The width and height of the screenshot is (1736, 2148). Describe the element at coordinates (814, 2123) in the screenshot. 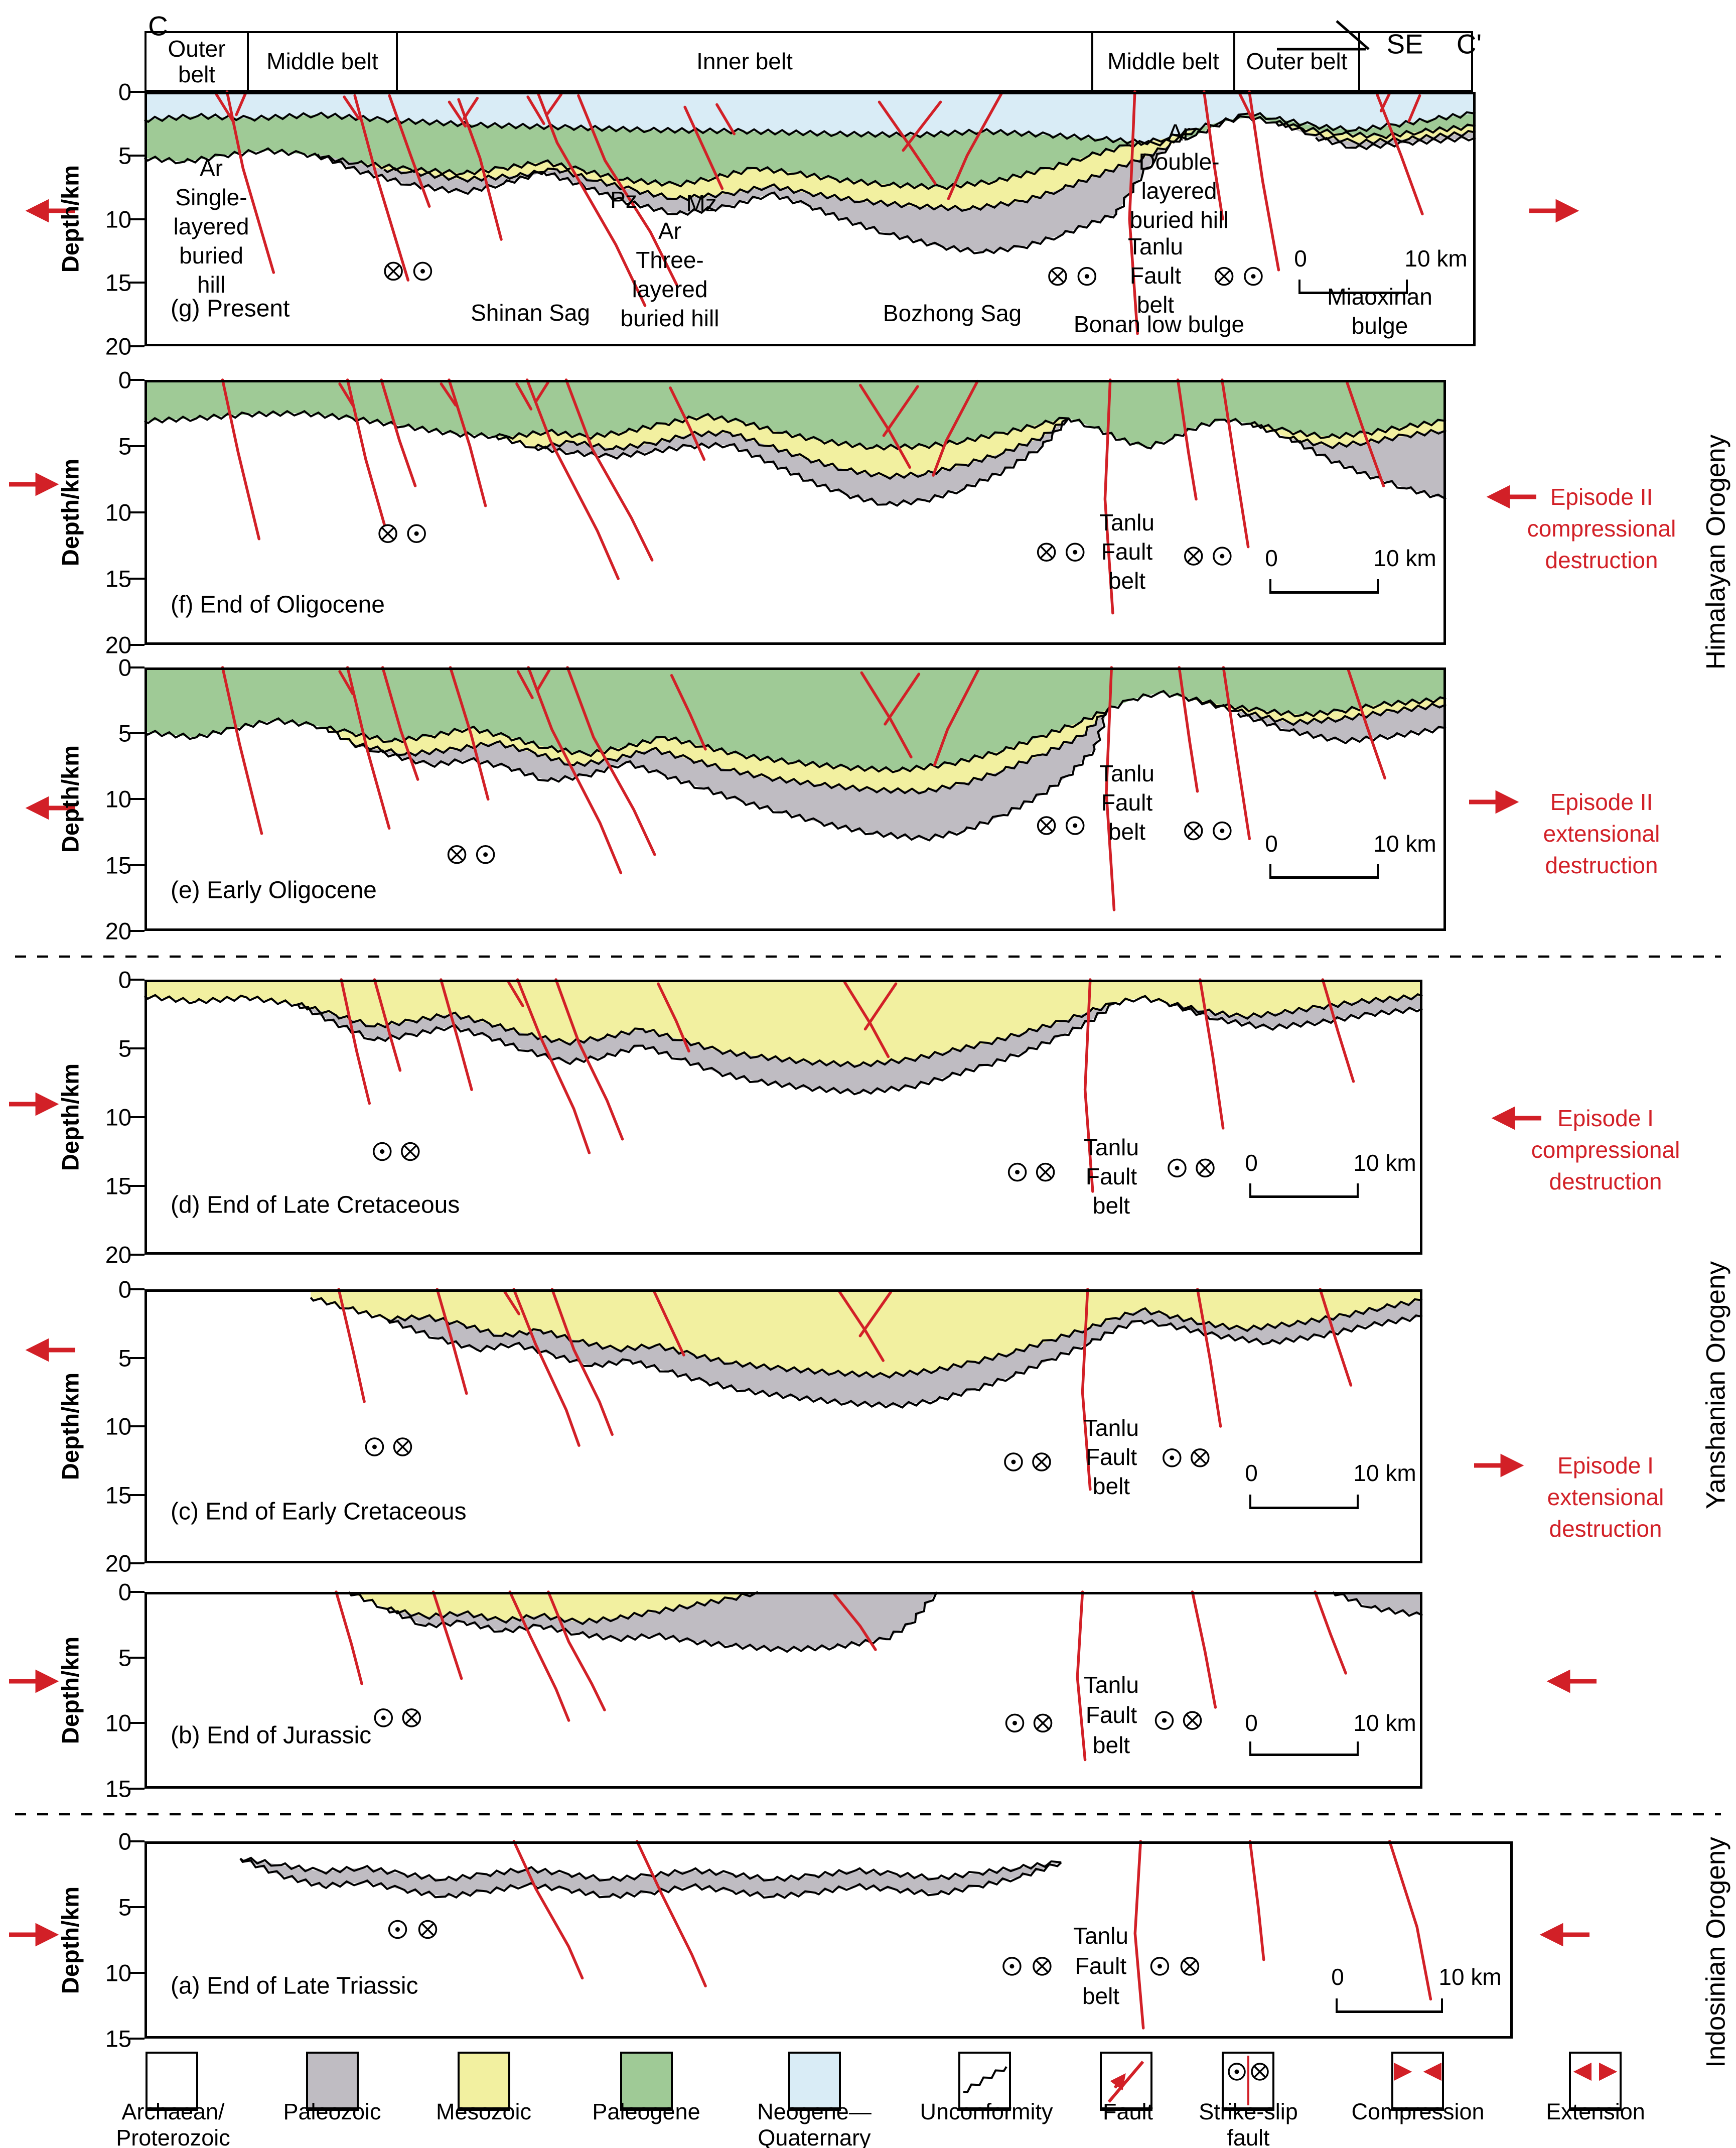

I see `legend-label-neogene: Neogene— Quaternary` at that location.